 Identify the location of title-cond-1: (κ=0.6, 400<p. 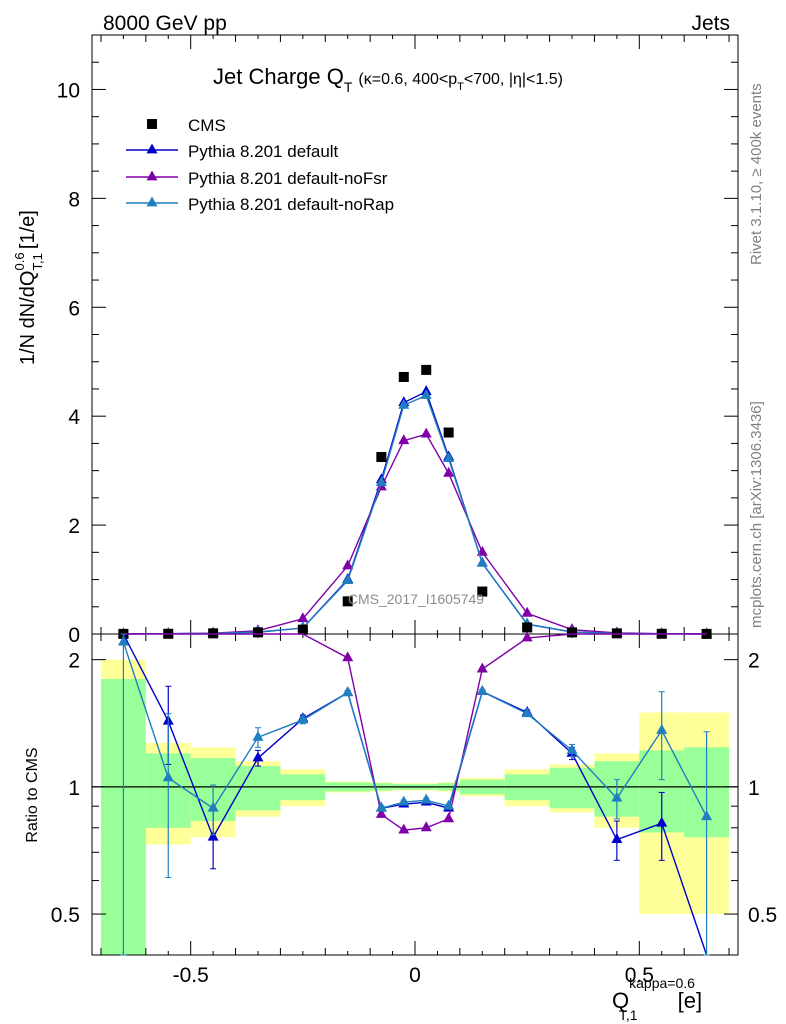
(407, 79).